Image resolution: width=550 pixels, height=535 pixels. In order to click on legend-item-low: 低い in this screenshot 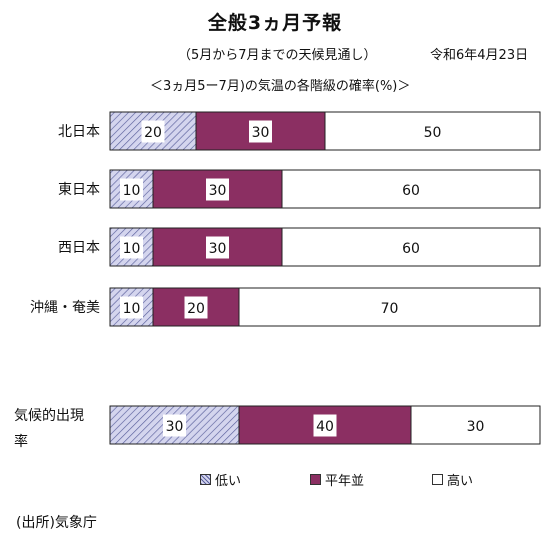, I will do `click(220, 479)`.